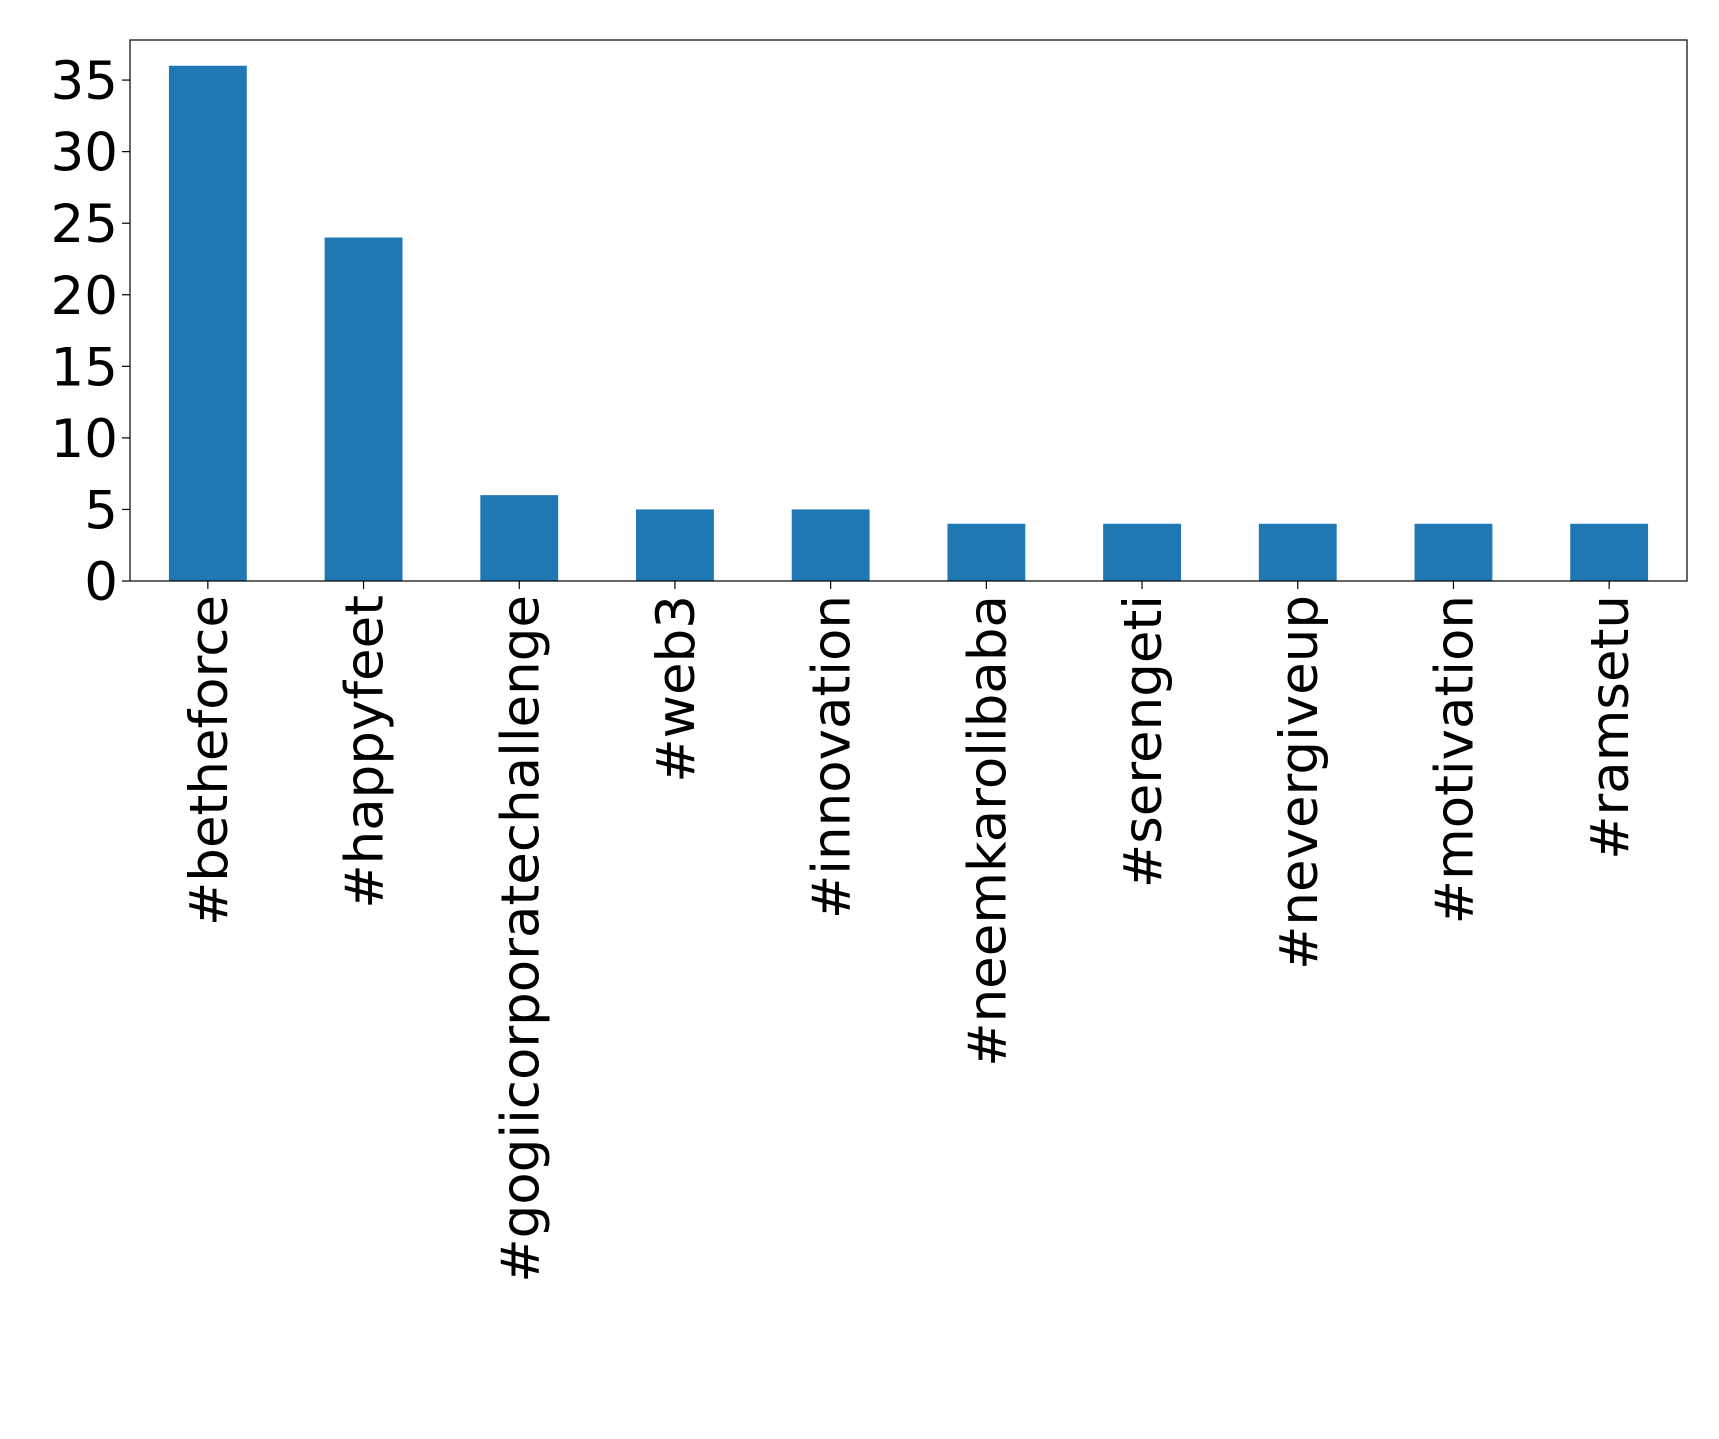 Image resolution: width=1719 pixels, height=1439 pixels. I want to click on x-tick-label: #betheforce, so click(209, 760).